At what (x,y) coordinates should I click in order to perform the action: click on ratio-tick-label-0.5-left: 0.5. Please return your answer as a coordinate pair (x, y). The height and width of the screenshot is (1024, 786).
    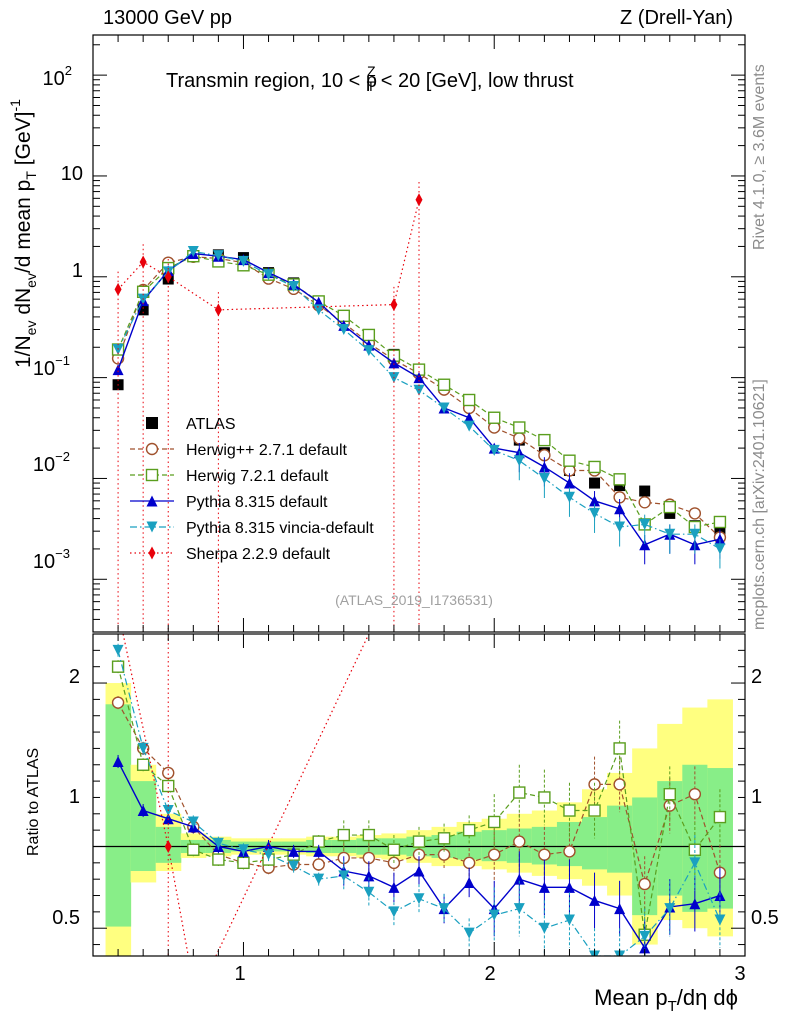
    Looking at the image, I should click on (66, 918).